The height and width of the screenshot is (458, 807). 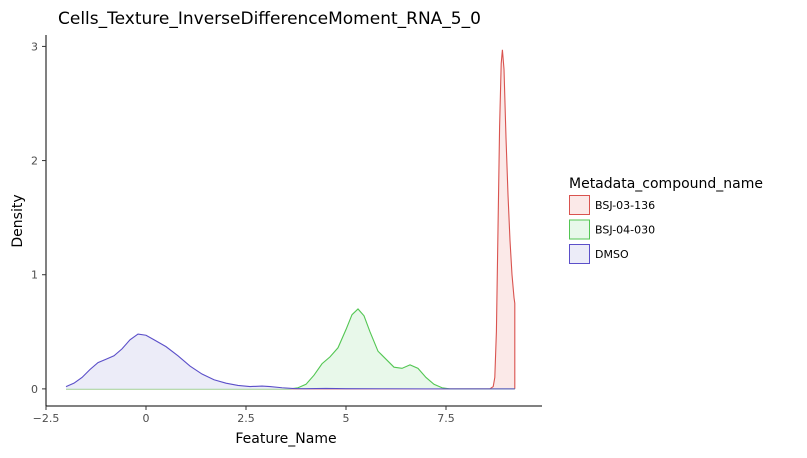 What do you see at coordinates (625, 205) in the screenshot?
I see `legend-label-bsj-03-136: BSJ-03-136` at bounding box center [625, 205].